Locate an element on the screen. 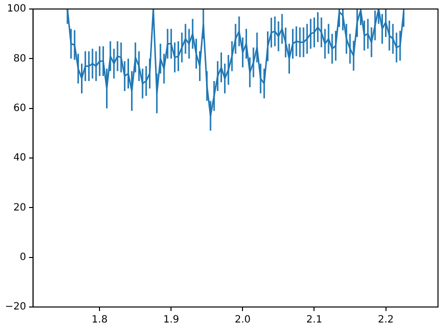 Image resolution: width=444 pixels, height=333 pixels. x-tick-label: 2.2 is located at coordinates (386, 320).